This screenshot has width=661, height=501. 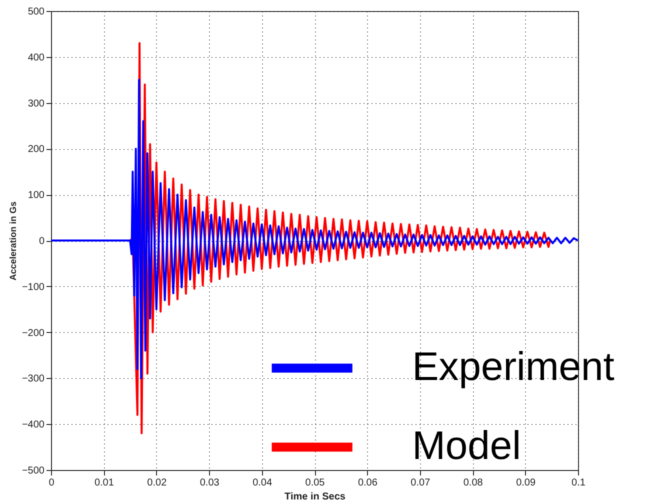 What do you see at coordinates (262, 483) in the screenshot?
I see `x-tick-label: 0.04` at bounding box center [262, 483].